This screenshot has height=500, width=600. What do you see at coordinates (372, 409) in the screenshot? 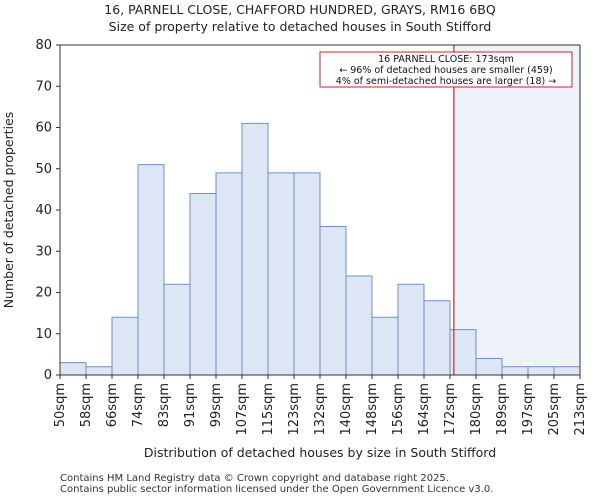
I see `x-tick-label: 148sqm` at bounding box center [372, 409].